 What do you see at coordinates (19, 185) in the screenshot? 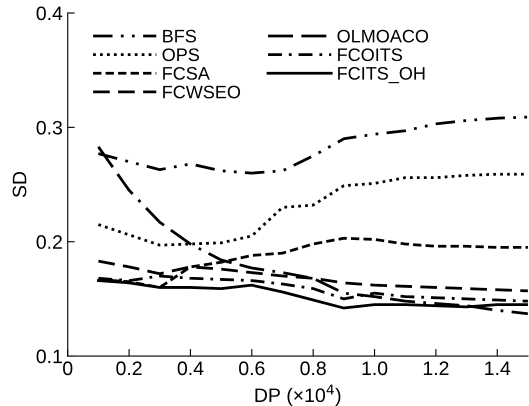
I see `y-axis-title: SD` at bounding box center [19, 185].